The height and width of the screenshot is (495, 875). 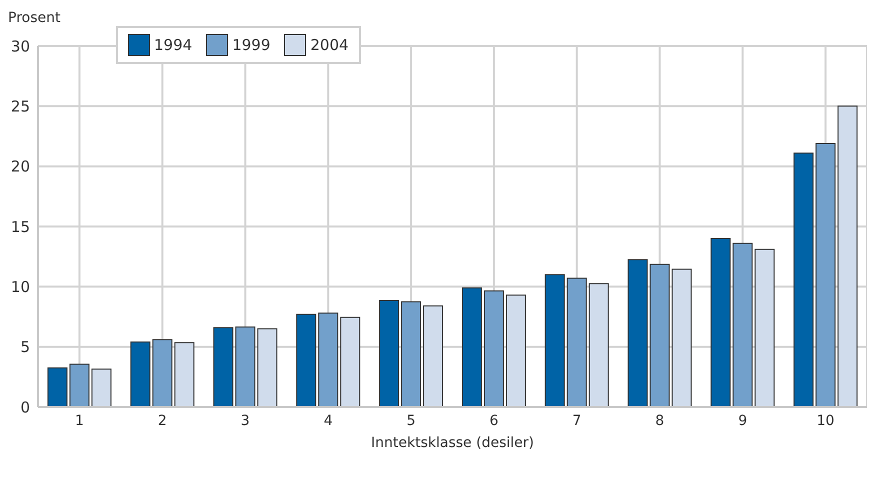 What do you see at coordinates (162, 420) in the screenshot?
I see `x-tick-label: 2` at bounding box center [162, 420].